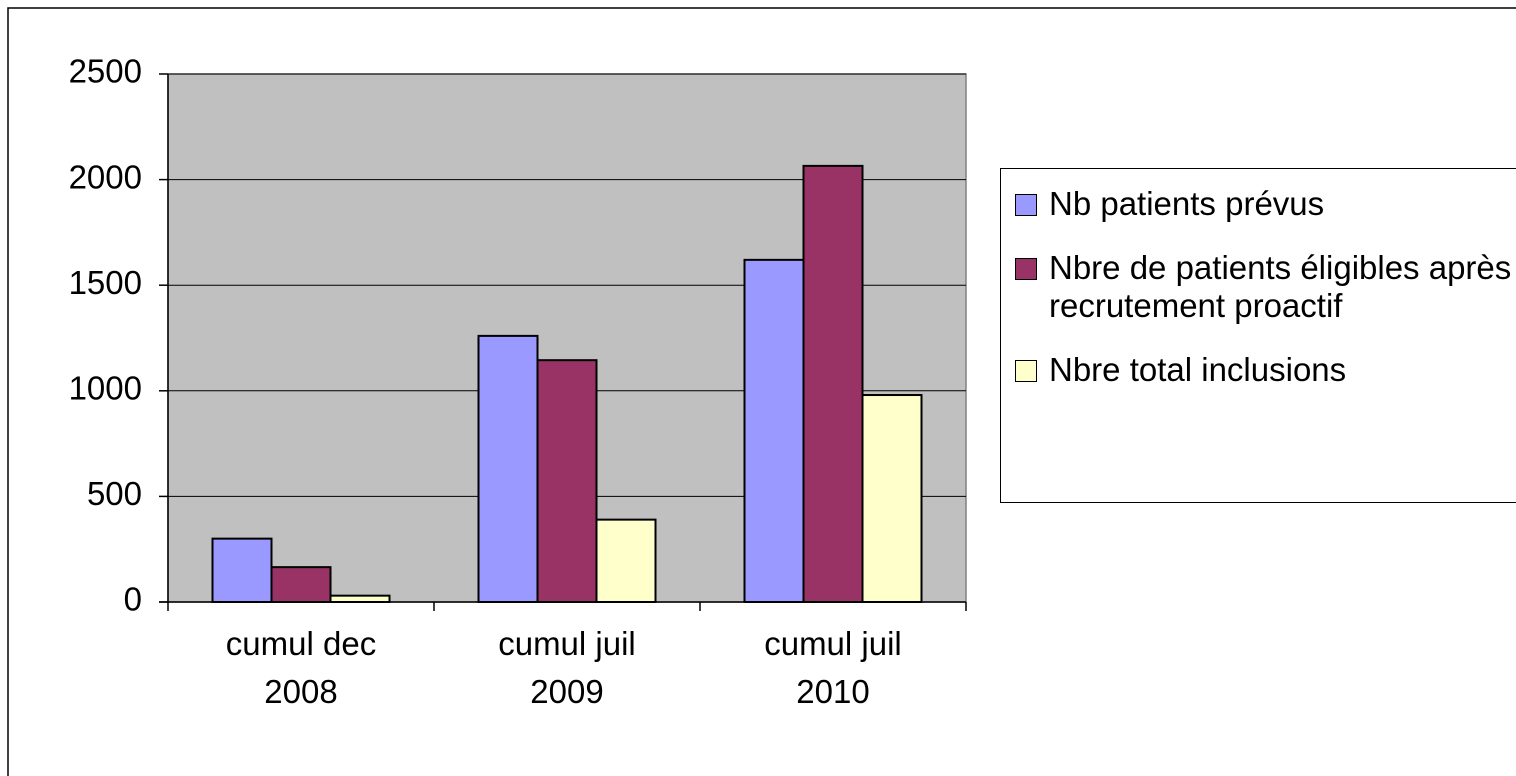 The width and height of the screenshot is (1516, 776). What do you see at coordinates (114, 493) in the screenshot?
I see `y-tick-label: 500` at bounding box center [114, 493].